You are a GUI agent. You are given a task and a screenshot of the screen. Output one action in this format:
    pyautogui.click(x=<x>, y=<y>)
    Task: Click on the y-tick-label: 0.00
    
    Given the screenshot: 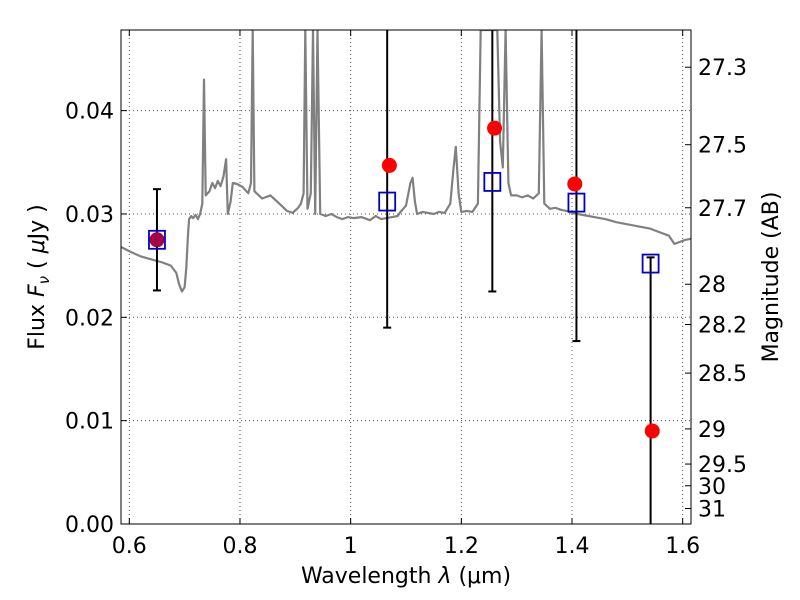 What is the action you would take?
    pyautogui.click(x=89, y=525)
    